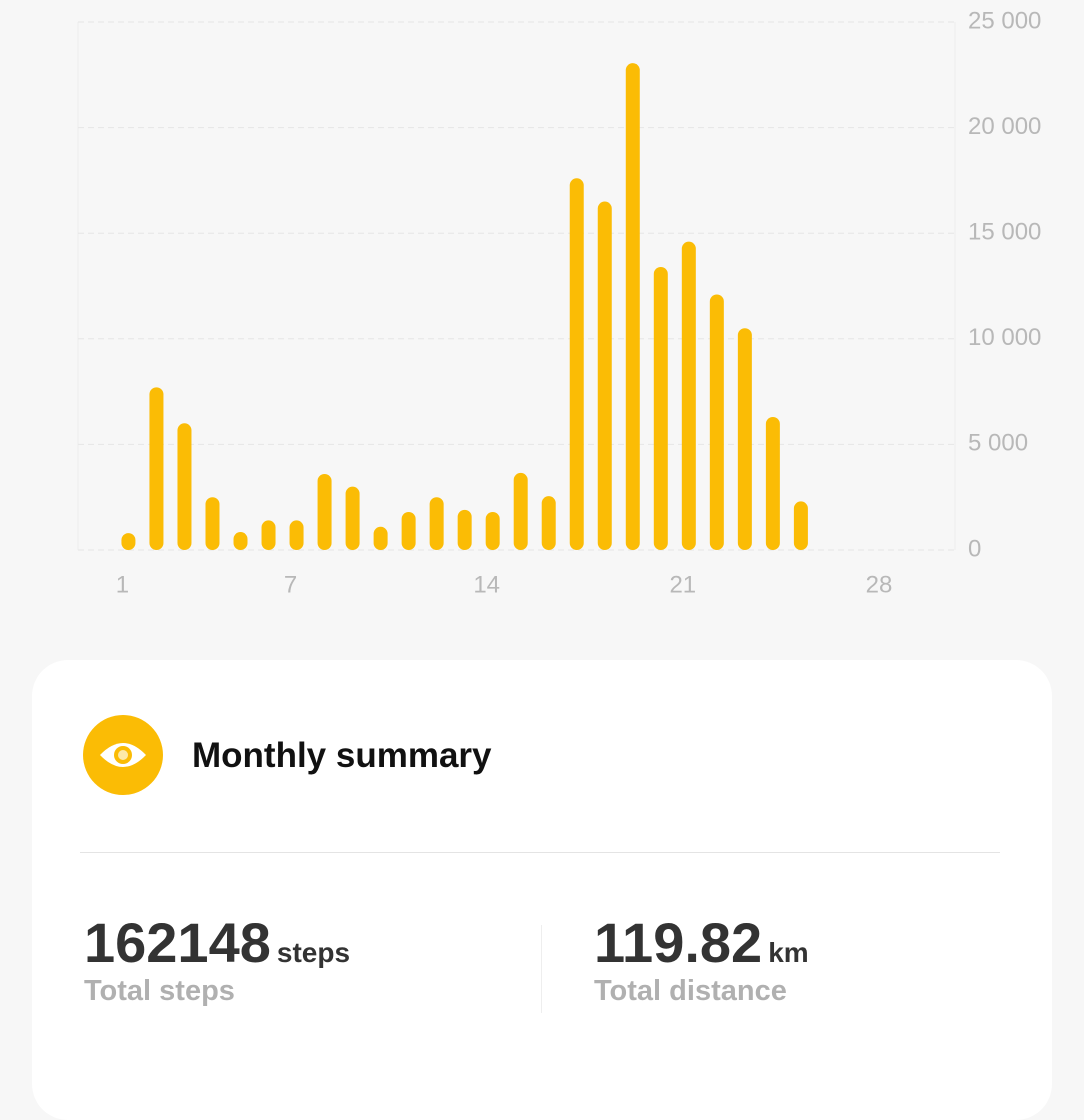 This screenshot has width=1084, height=1120. Describe the element at coordinates (342, 755) in the screenshot. I see `summary-title: Monthly summary` at that location.